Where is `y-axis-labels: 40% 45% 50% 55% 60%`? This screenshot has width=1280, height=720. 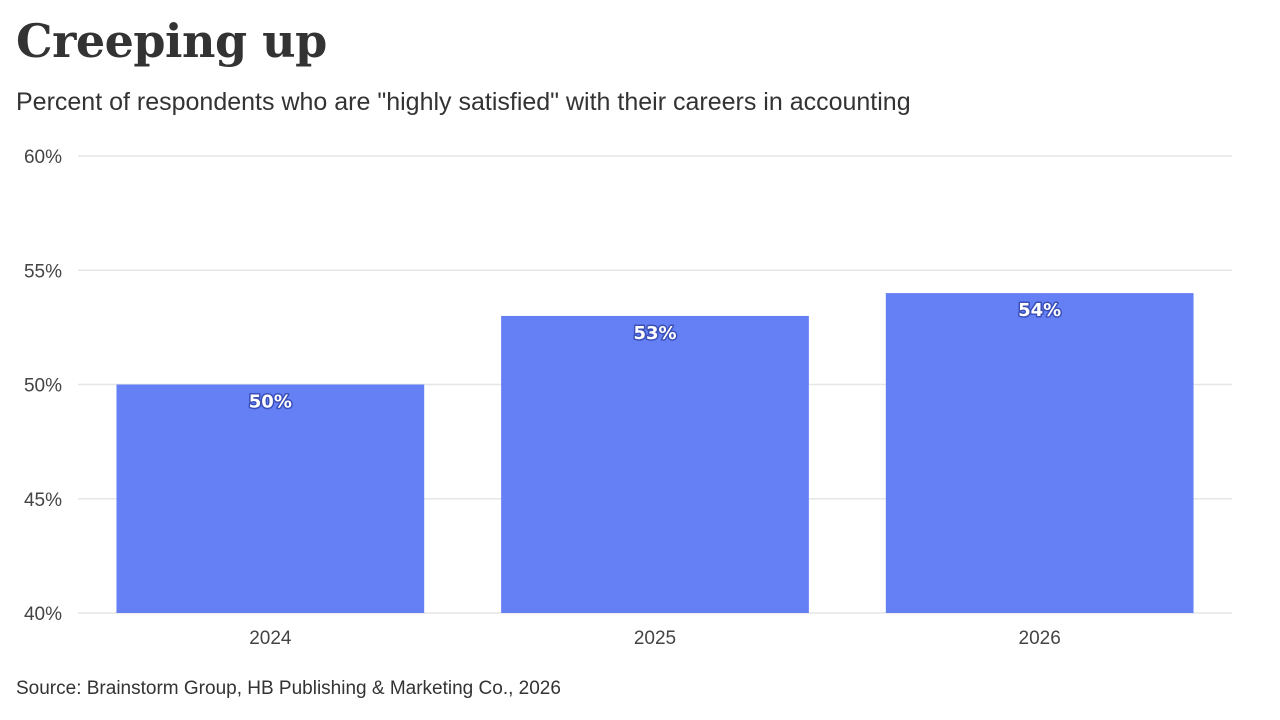 y-axis-labels: 40% 45% 50% 55% 60% is located at coordinates (43, 386).